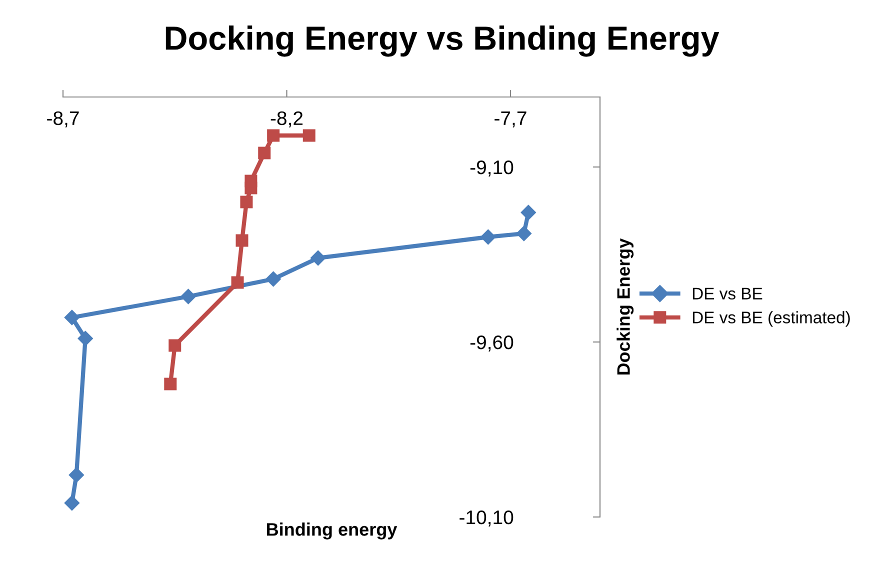 The width and height of the screenshot is (883, 567). Describe the element at coordinates (727, 294) in the screenshot. I see `legend-label: DE vs BE` at that location.